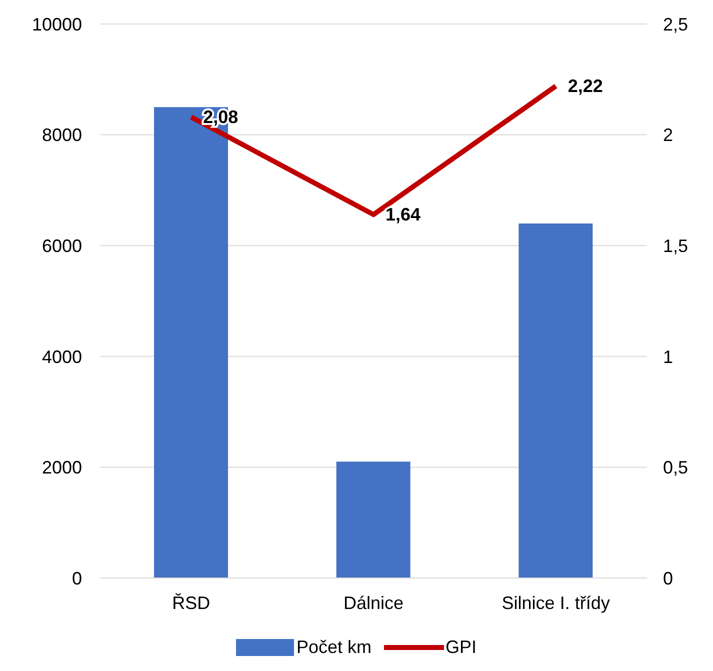 The height and width of the screenshot is (671, 713). I want to click on y-tick-label: 10000, so click(57, 24).